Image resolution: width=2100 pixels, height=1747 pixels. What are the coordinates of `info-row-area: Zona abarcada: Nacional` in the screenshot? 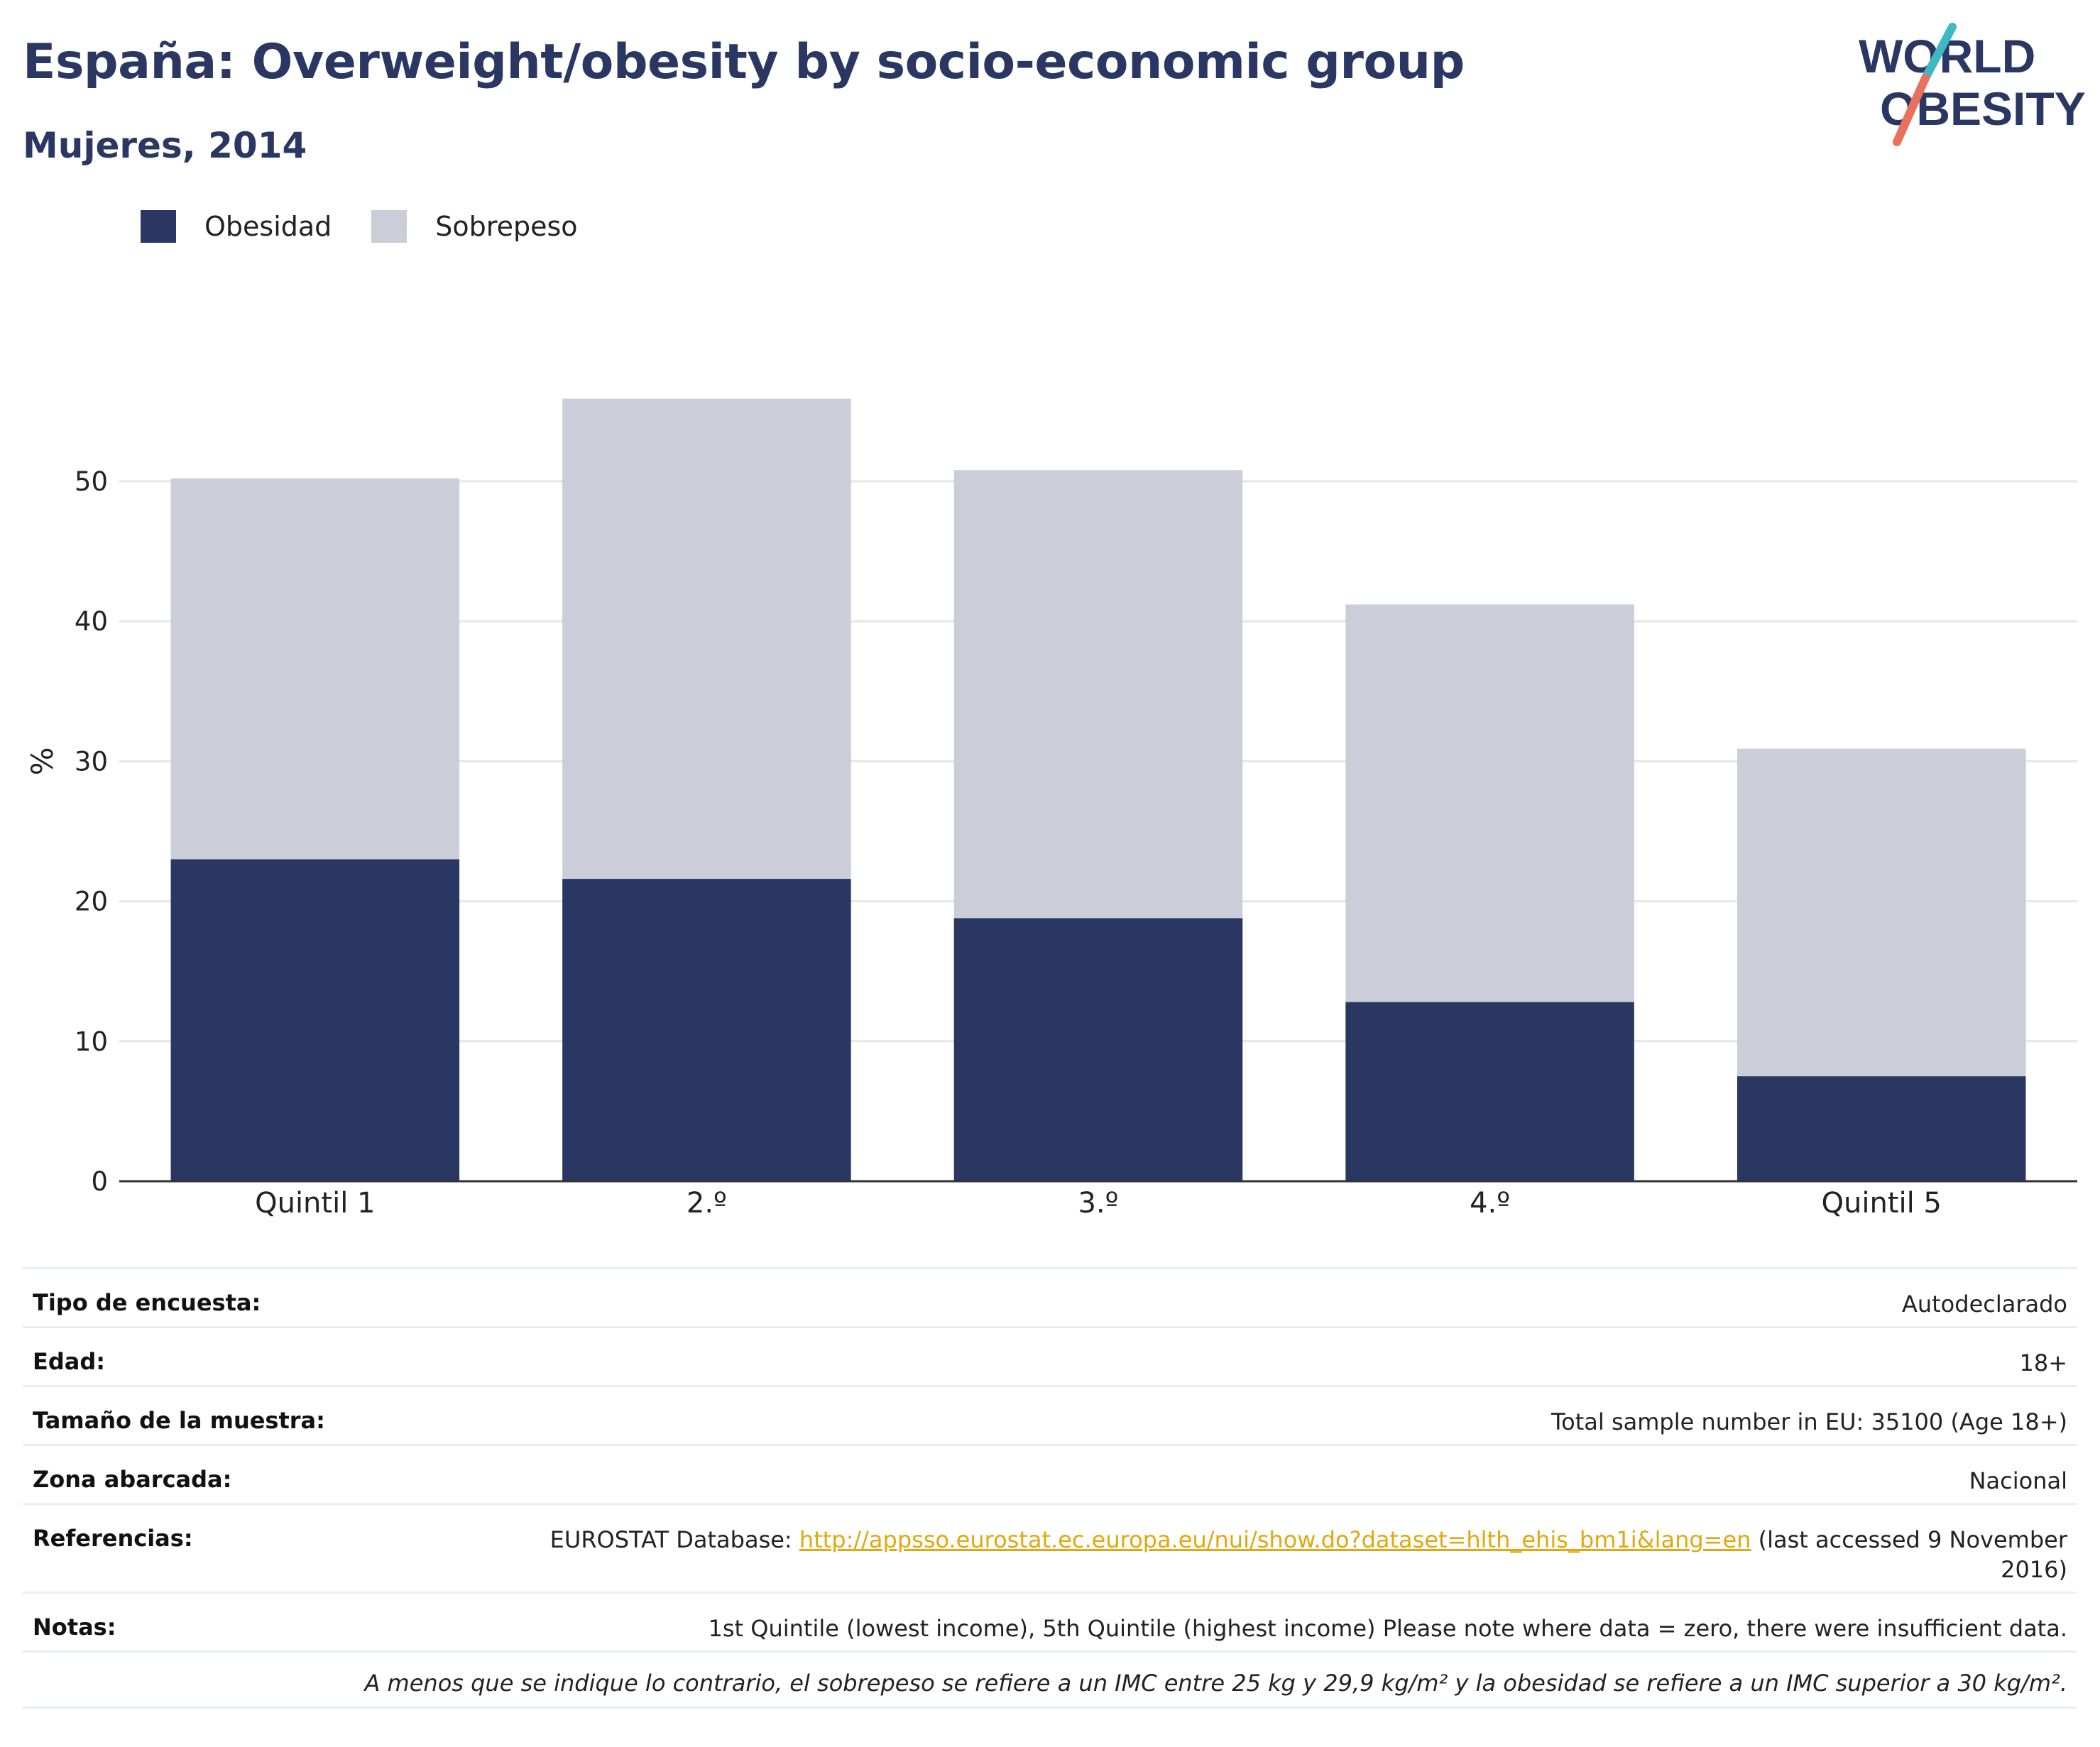 It's located at (1050, 1473).